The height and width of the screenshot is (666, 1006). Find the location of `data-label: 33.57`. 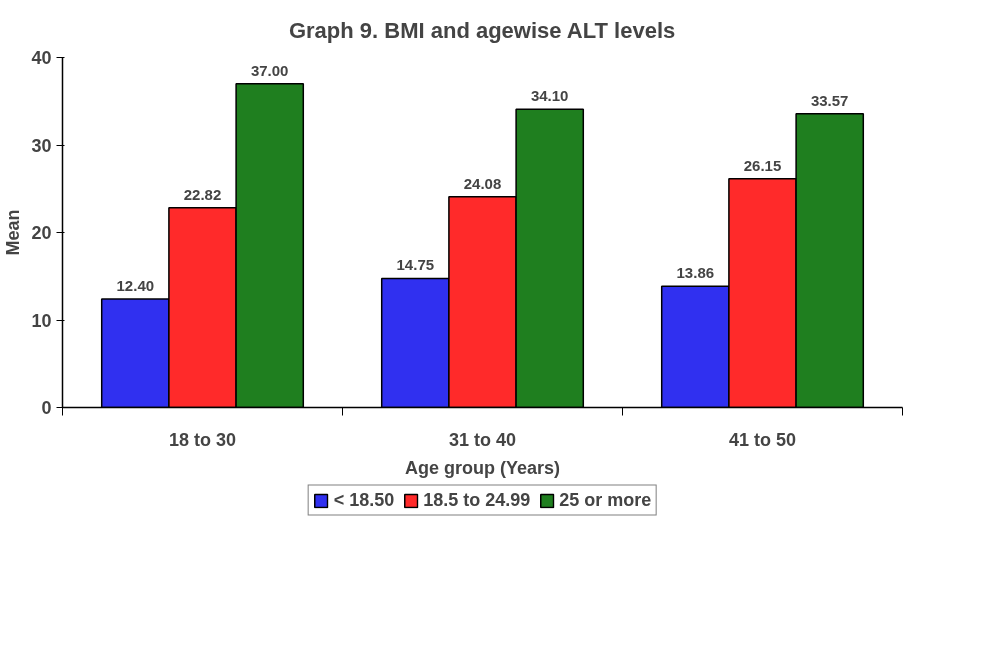

data-label: 33.57 is located at coordinates (829, 100).